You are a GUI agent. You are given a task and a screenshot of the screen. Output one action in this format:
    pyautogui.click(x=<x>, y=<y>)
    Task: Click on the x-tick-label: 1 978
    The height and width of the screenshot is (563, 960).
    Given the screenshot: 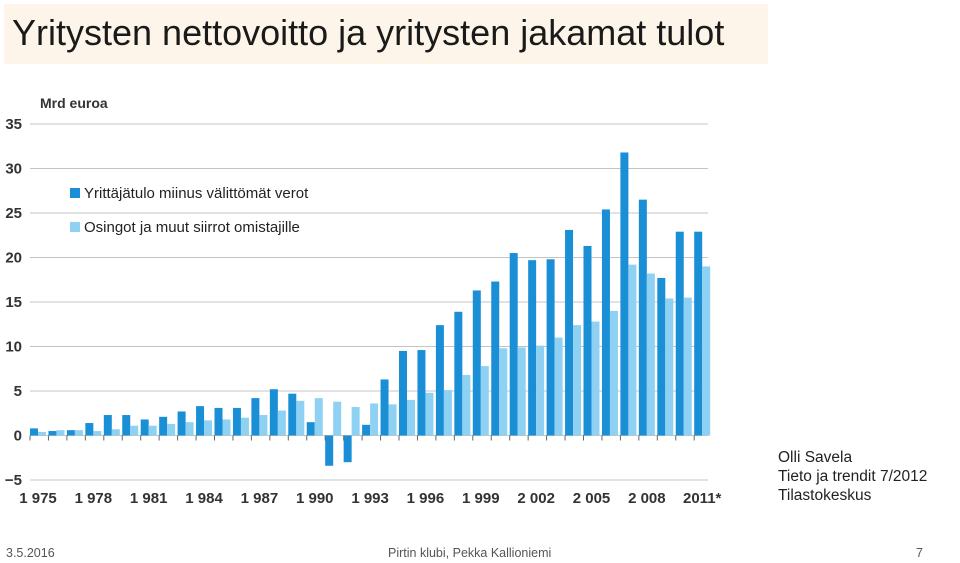 What is the action you would take?
    pyautogui.click(x=94, y=498)
    